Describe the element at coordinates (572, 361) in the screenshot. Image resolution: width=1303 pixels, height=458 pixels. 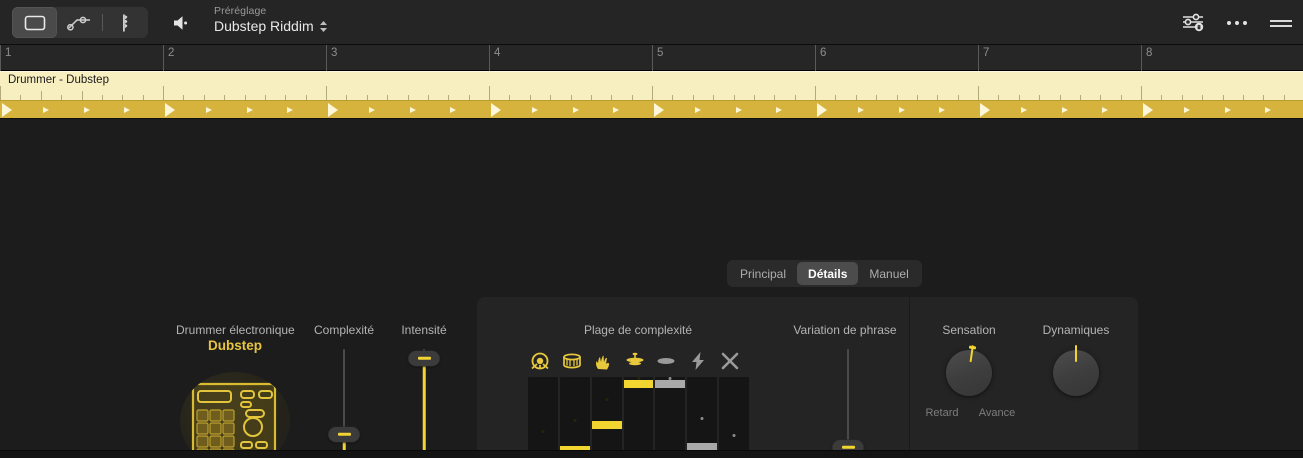
I see `snare-drum-icon` at that location.